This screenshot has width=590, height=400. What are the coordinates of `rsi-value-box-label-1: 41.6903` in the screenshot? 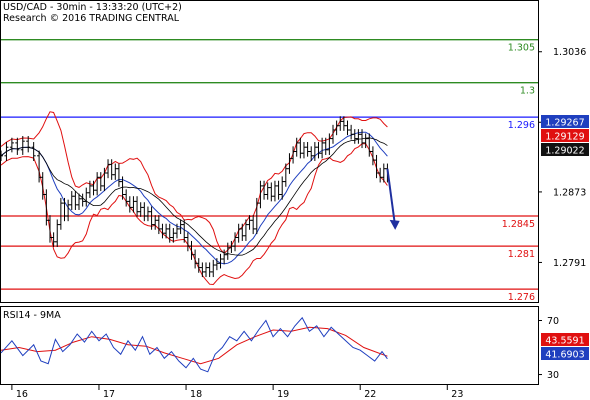 It's located at (564, 355).